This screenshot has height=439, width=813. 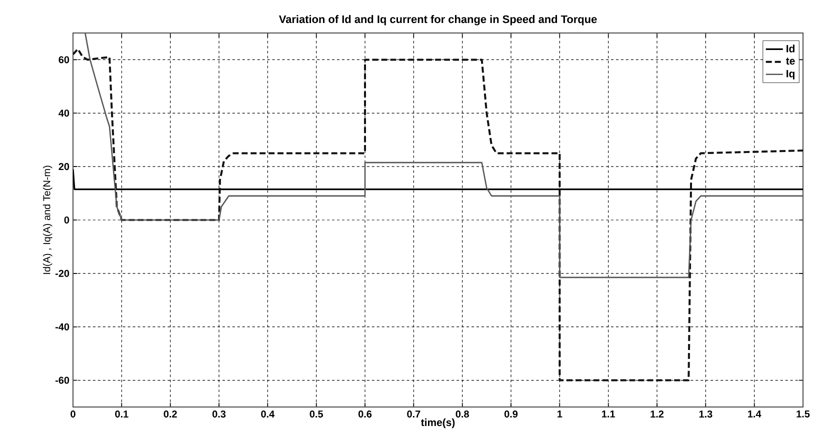 What do you see at coordinates (790, 75) in the screenshot?
I see `legend-label: Iq` at bounding box center [790, 75].